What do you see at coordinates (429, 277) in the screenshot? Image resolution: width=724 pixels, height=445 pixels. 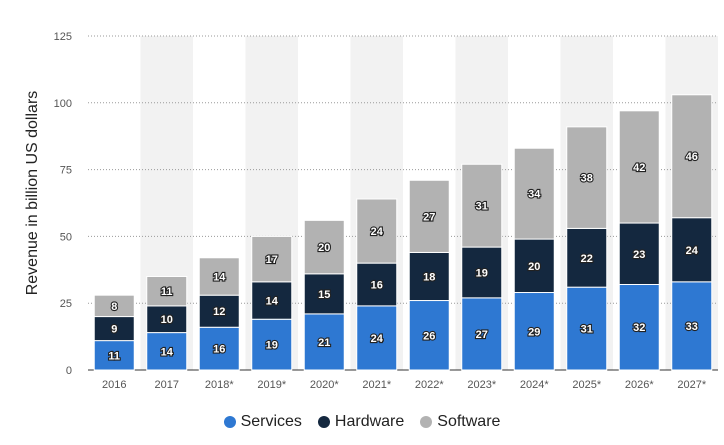 I see `data-label-hardware-2022: 18` at bounding box center [429, 277].